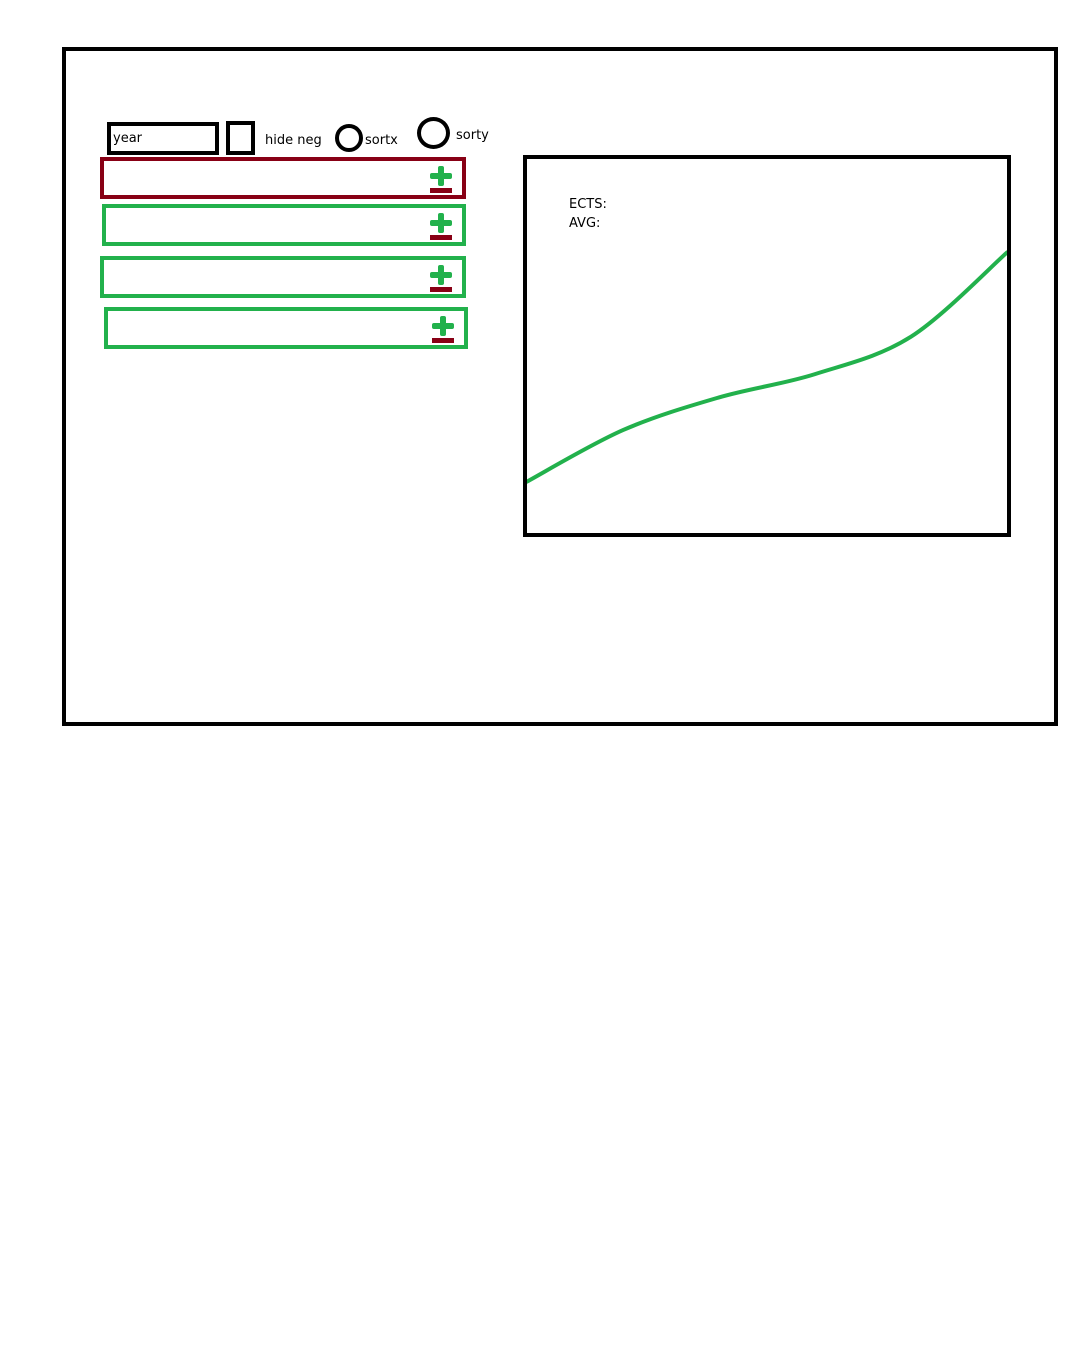 This screenshot has width=1080, height=1352. I want to click on sortx-label: sortx, so click(381, 140).